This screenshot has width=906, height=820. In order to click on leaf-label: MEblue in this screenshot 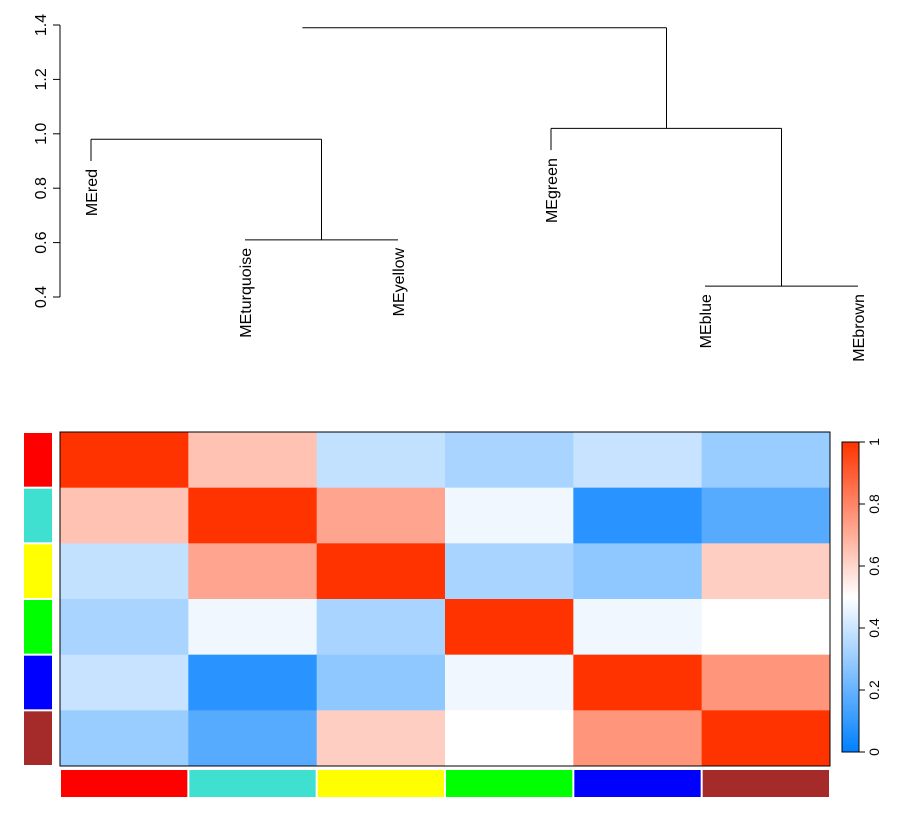, I will do `click(706, 321)`.